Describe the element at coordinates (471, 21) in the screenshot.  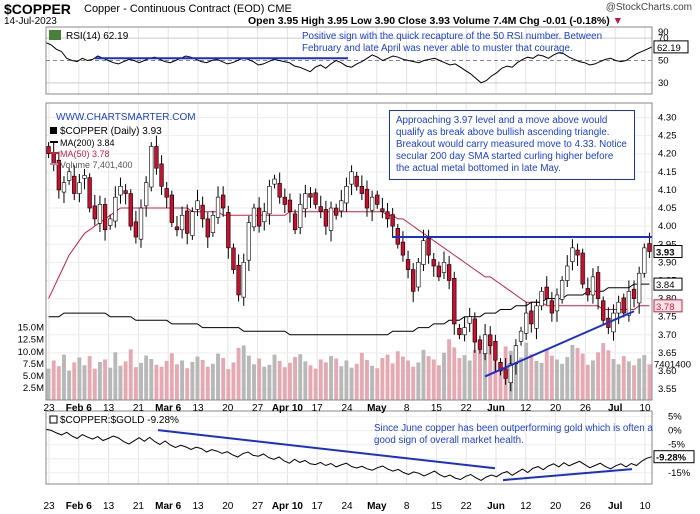
I see `volume-label: Volume` at that location.